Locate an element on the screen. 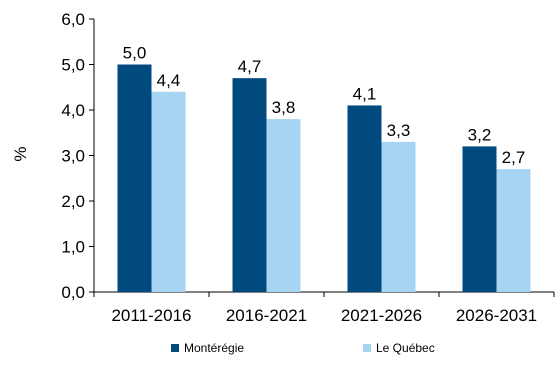 The height and width of the screenshot is (366, 556). y-tick-label: 3,0 is located at coordinates (73, 156).